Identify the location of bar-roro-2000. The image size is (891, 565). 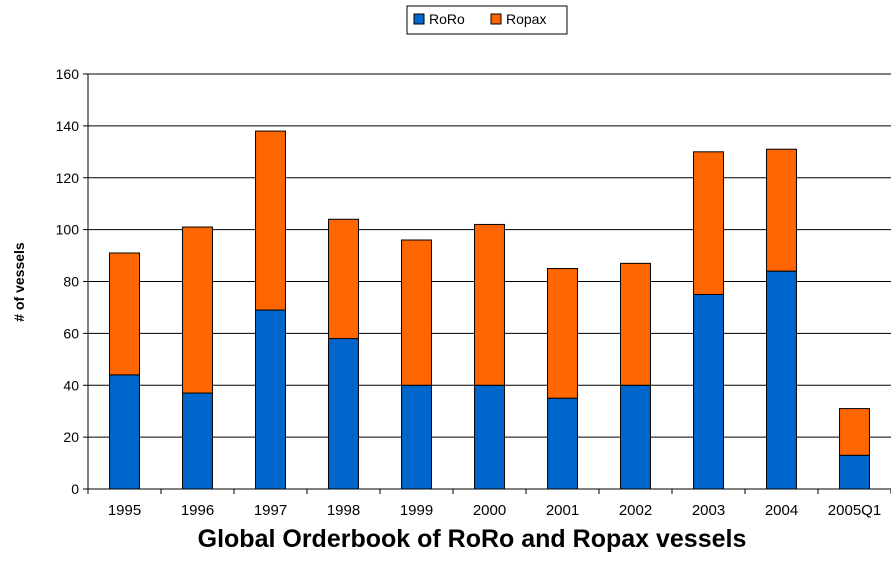
(489, 437).